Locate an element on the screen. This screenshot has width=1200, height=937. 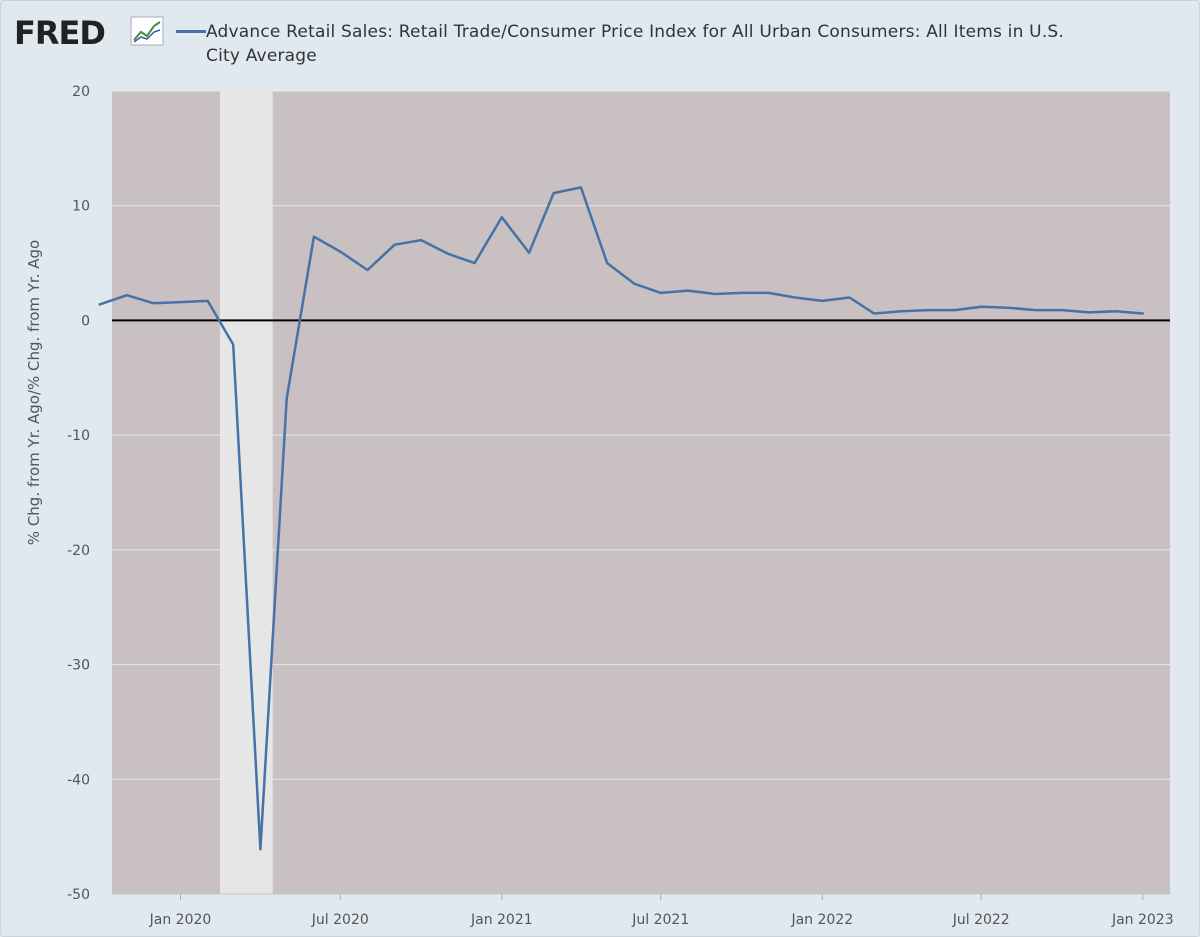
x-tick-label: Jan 2020 is located at coordinates (180, 920).